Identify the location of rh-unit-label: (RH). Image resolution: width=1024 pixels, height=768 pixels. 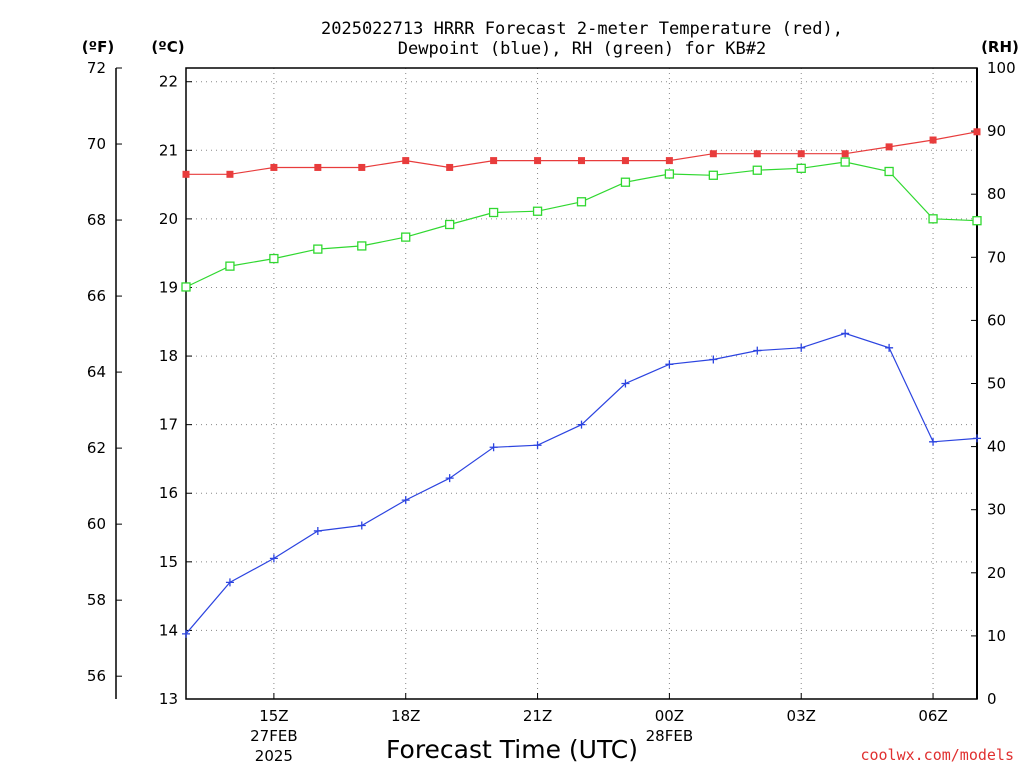
(1000, 47).